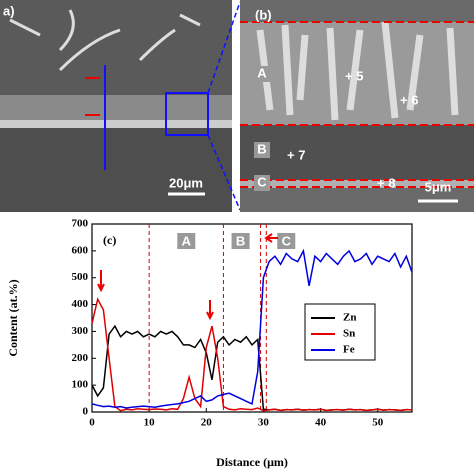  What do you see at coordinates (438, 186) in the screenshot?
I see `scale-bar-label: 5μm` at bounding box center [438, 186].